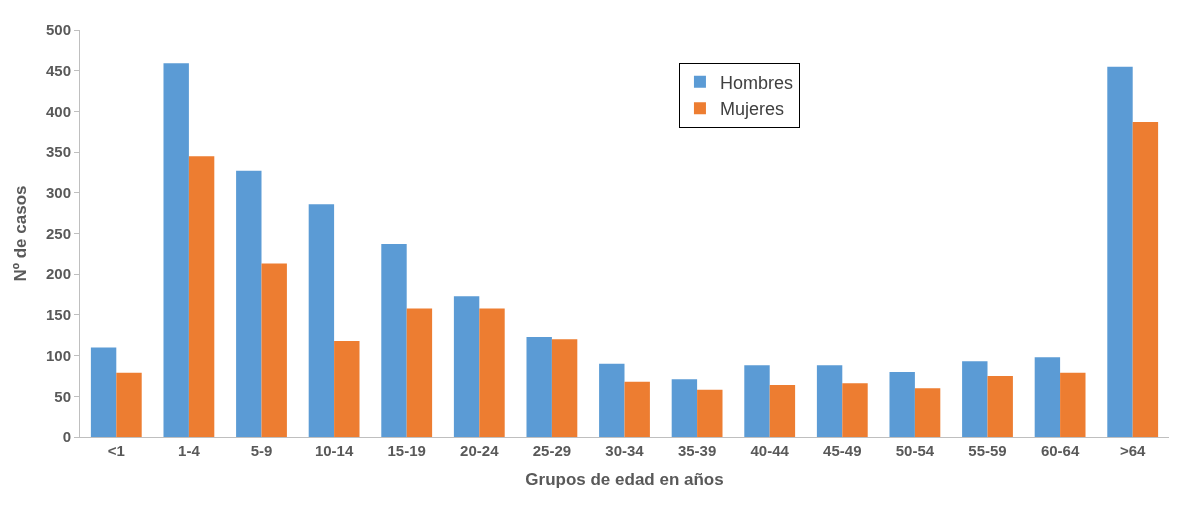  Describe the element at coordinates (58, 30) in the screenshot. I see `y-tick-label: 500` at that location.